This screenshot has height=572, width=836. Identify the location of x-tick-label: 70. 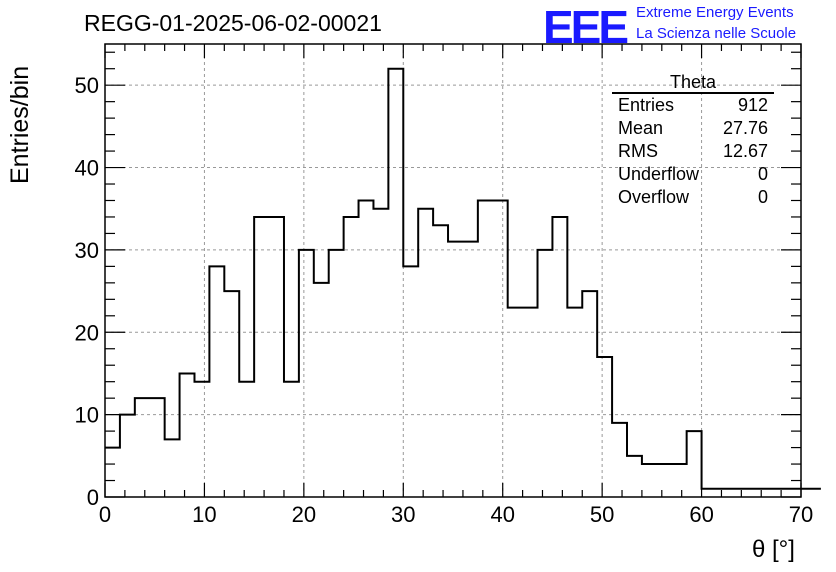
(801, 514).